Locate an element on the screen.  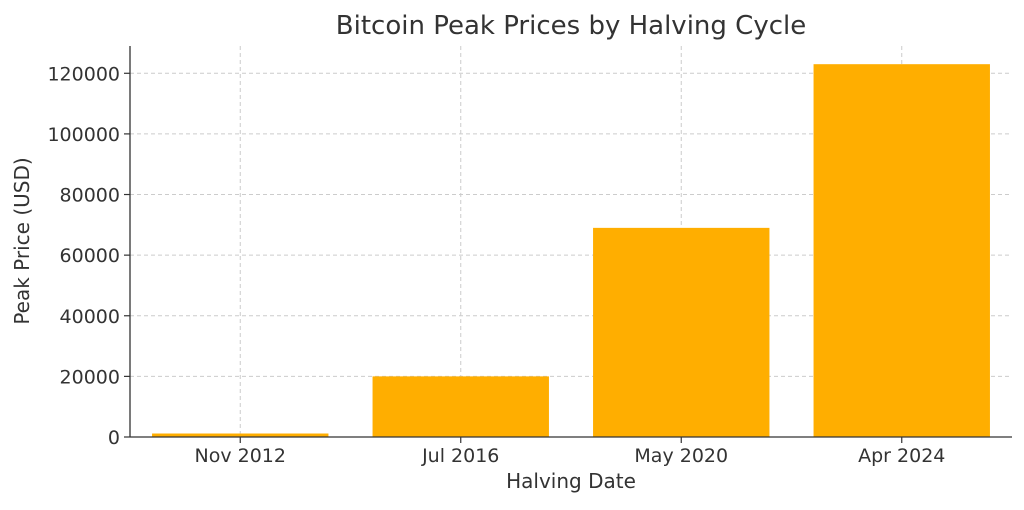
y-tick-label: 40000 is located at coordinates (90, 317).